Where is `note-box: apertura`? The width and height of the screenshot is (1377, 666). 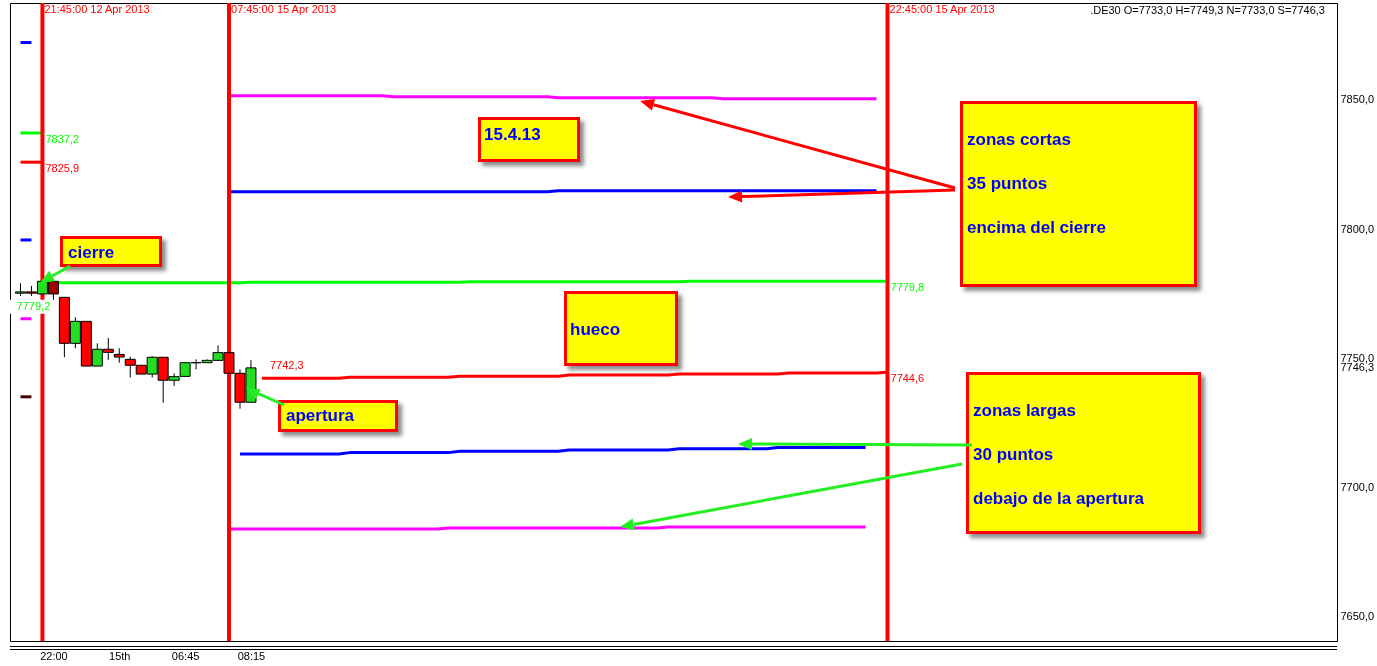
note-box: apertura is located at coordinates (338, 416).